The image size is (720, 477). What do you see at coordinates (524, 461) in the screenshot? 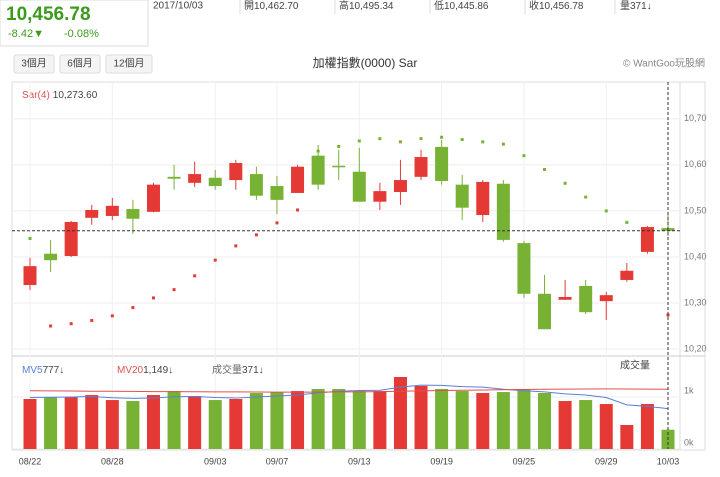
I see `x-tick-label: 09/25` at bounding box center [524, 461].